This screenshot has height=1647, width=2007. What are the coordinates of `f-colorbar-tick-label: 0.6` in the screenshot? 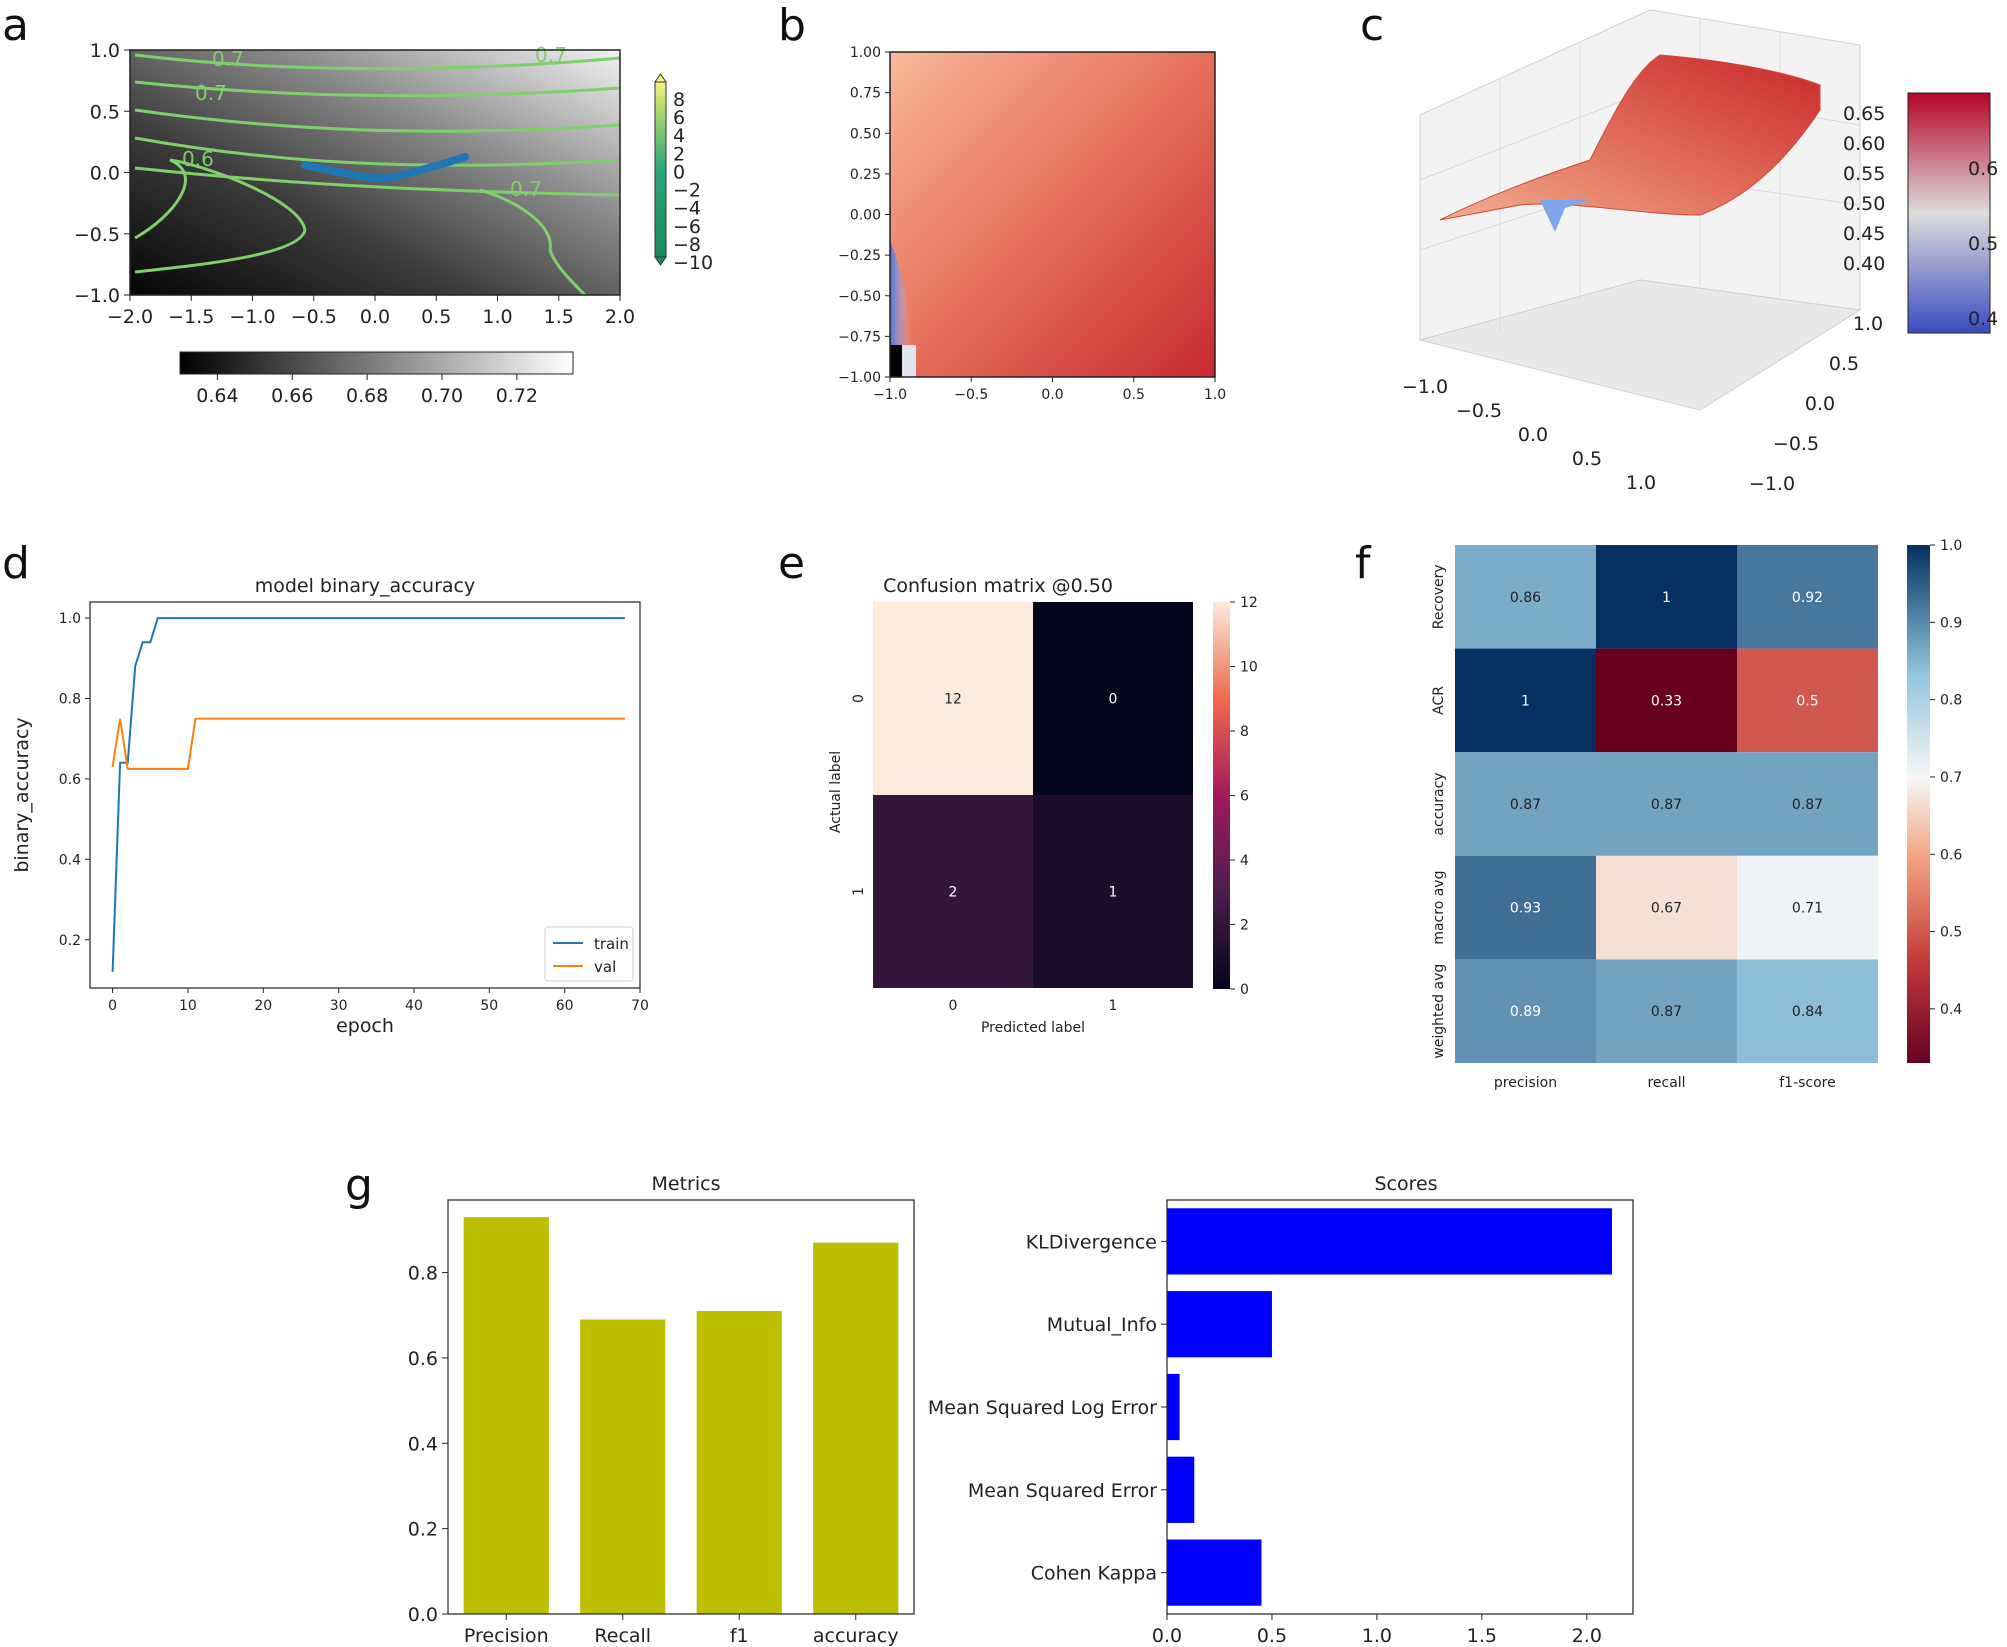 It's located at (1951, 855).